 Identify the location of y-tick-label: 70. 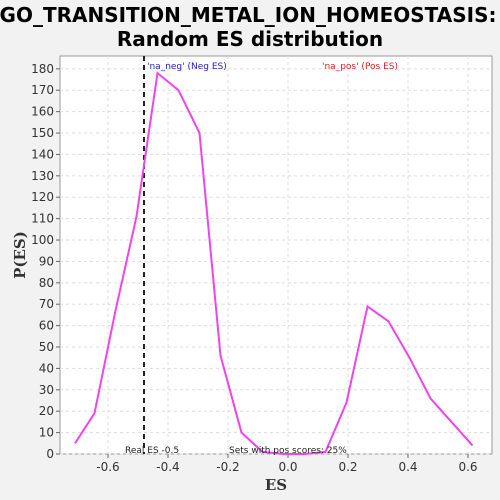
(46, 304).